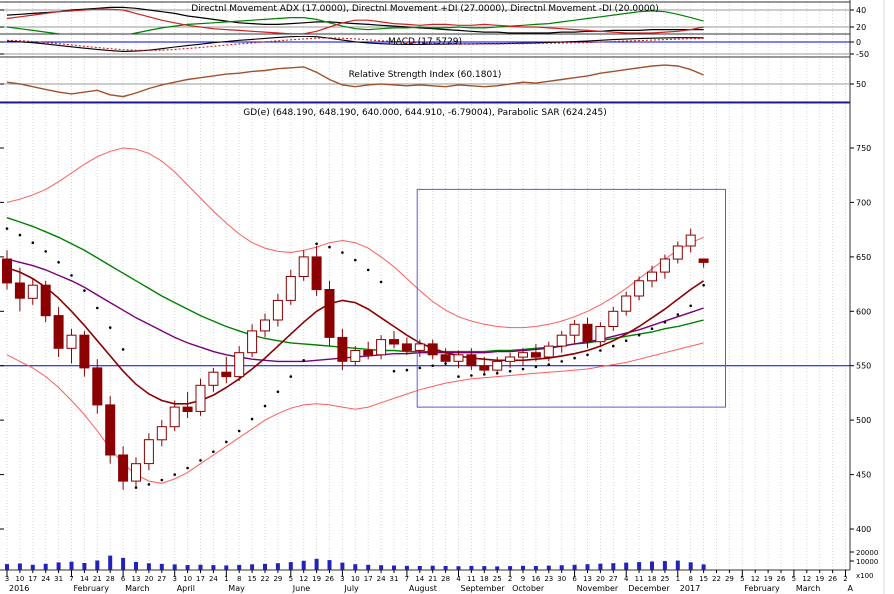 The width and height of the screenshot is (894, 594). I want to click on selection-box, so click(571, 298).